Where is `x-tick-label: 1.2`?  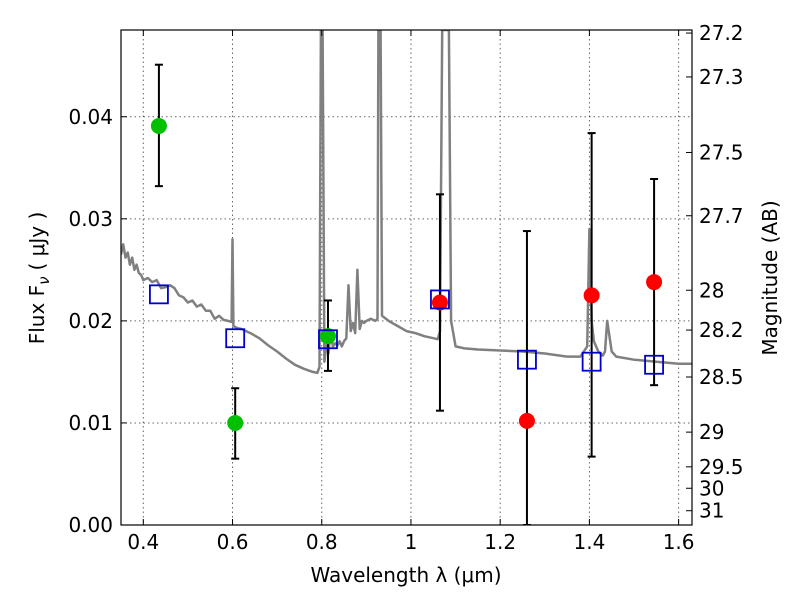
x-tick-label: 1.2 is located at coordinates (500, 542).